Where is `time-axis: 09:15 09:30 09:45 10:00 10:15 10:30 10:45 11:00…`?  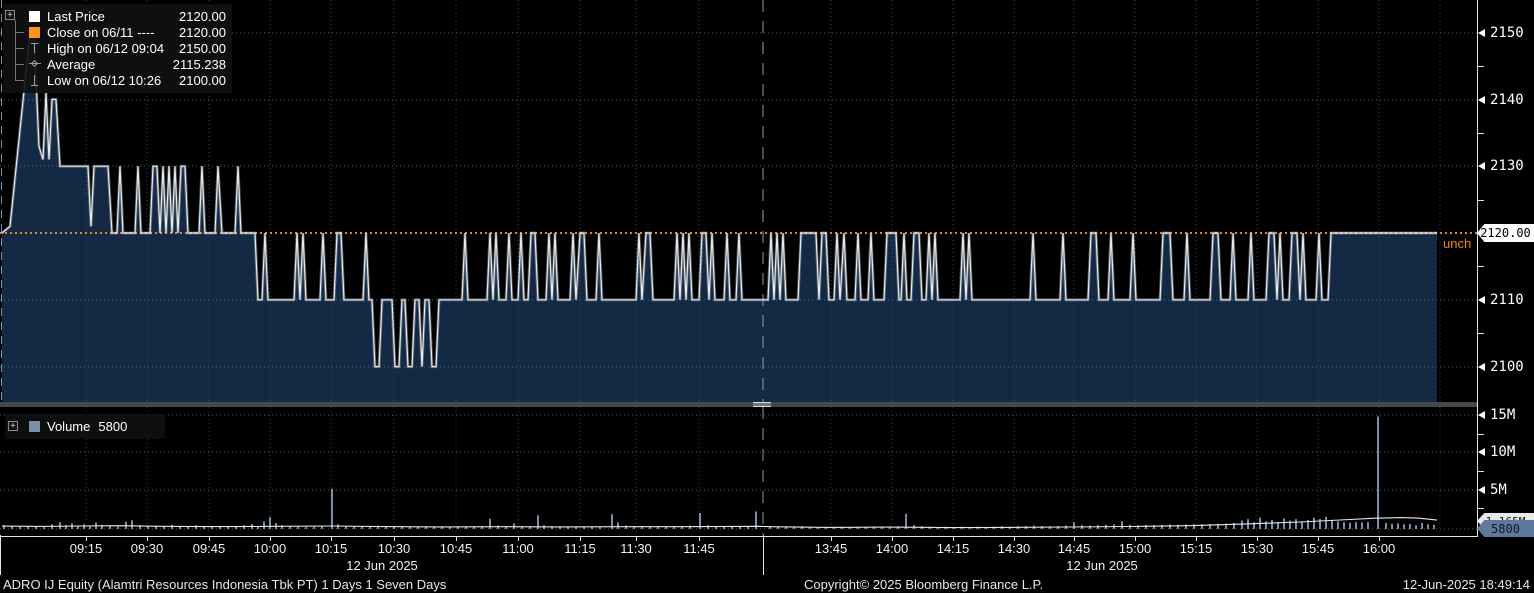 time-axis: 09:15 09:30 09:45 10:00 10:15 10:30 10:45 11:00… is located at coordinates (767, 555).